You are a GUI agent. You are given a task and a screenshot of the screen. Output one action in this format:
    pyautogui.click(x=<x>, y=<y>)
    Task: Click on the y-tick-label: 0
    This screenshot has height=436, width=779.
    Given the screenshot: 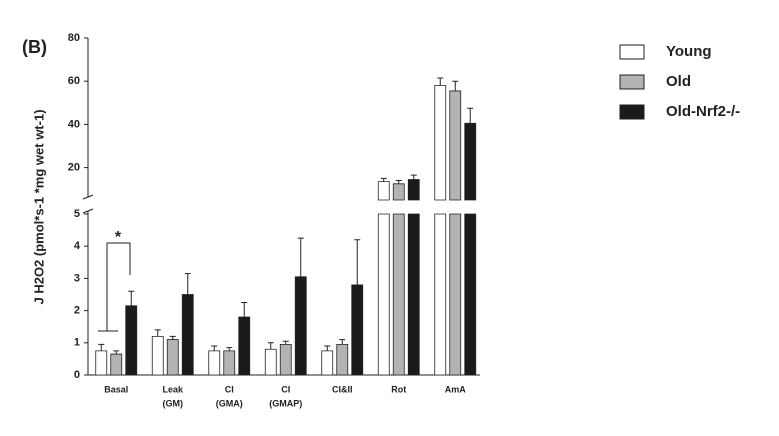 What is the action you would take?
    pyautogui.click(x=77, y=375)
    